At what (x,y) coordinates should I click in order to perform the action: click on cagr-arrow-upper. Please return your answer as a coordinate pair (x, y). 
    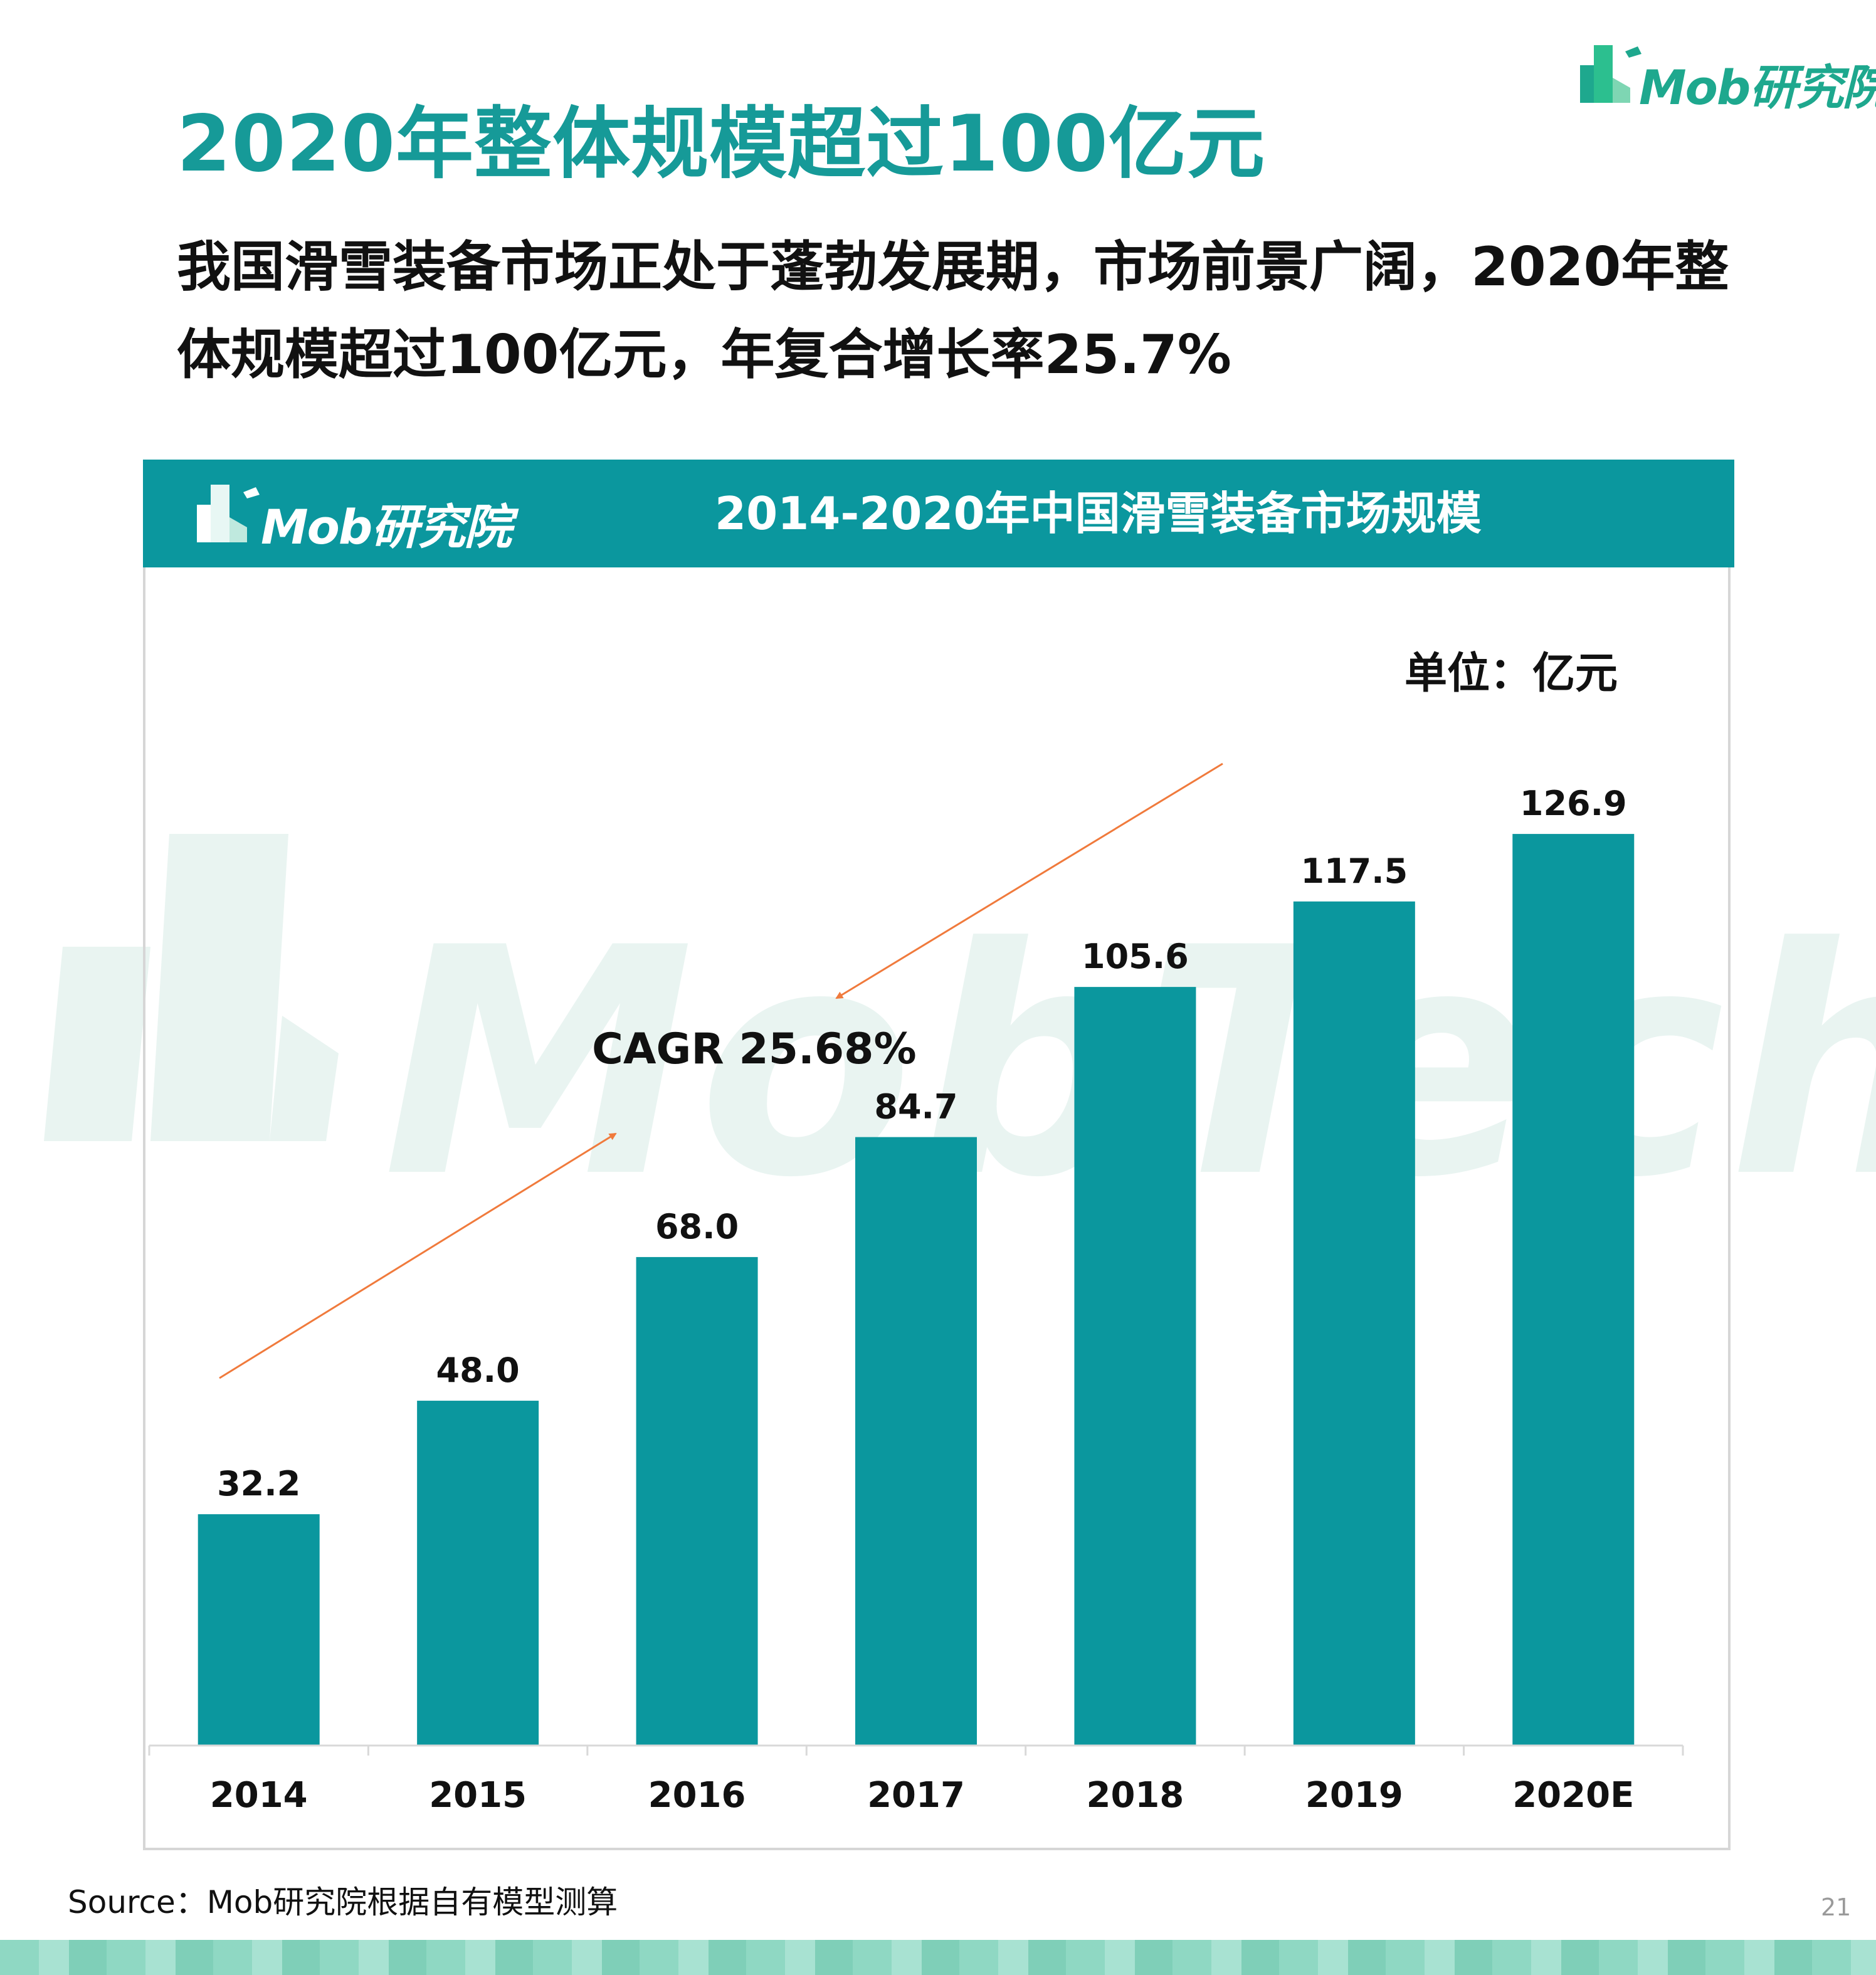
    Looking at the image, I should click on (1029, 880).